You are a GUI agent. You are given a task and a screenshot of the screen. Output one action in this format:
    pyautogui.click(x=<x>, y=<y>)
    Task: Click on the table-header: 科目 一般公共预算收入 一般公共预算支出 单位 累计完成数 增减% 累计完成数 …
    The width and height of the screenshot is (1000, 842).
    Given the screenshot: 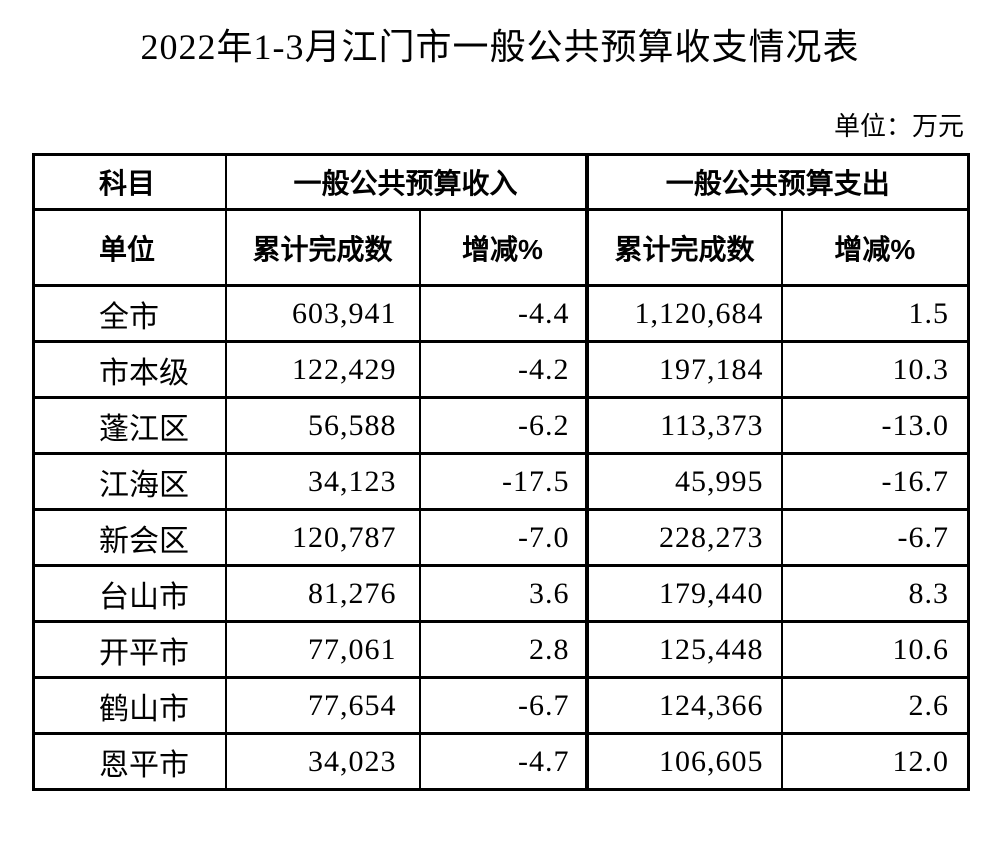 What is the action you would take?
    pyautogui.click(x=501, y=220)
    